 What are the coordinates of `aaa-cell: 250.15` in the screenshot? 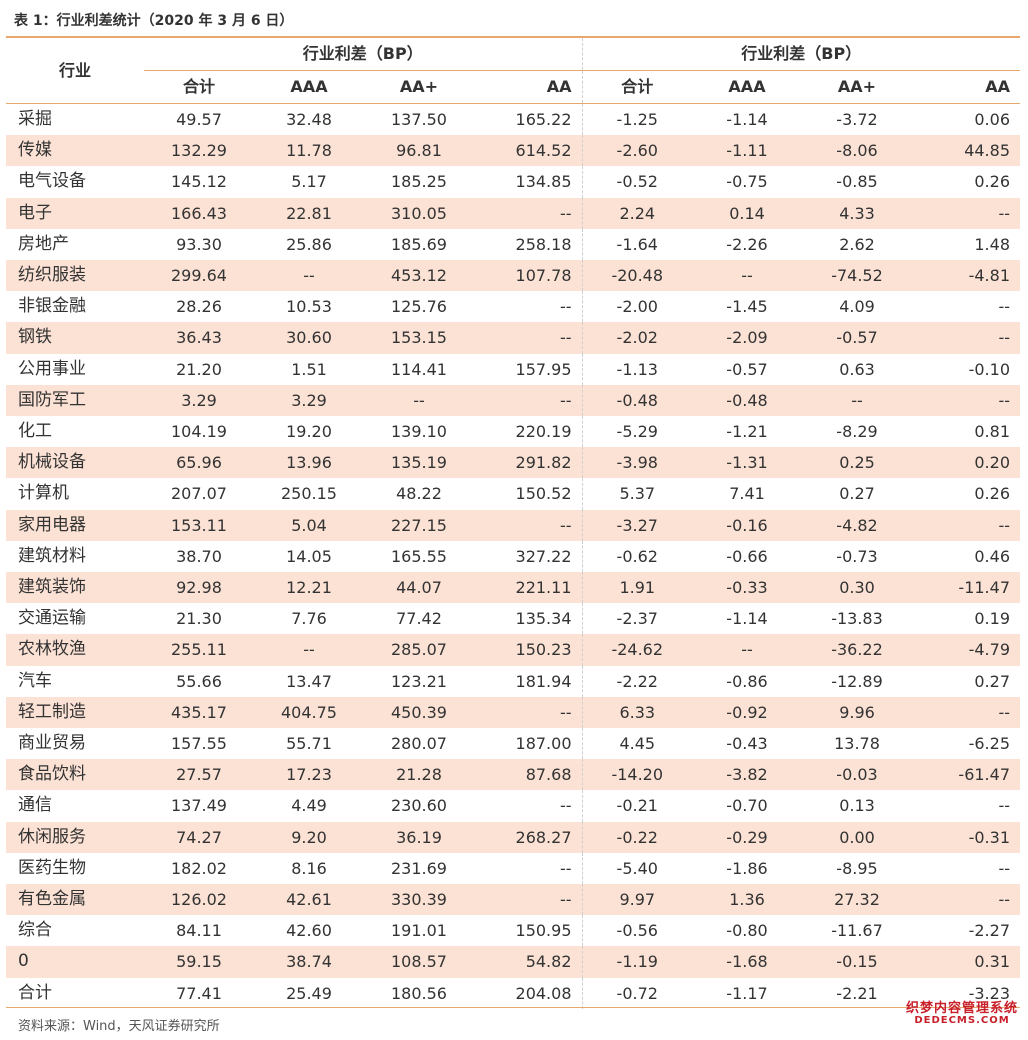 It's located at (309, 494).